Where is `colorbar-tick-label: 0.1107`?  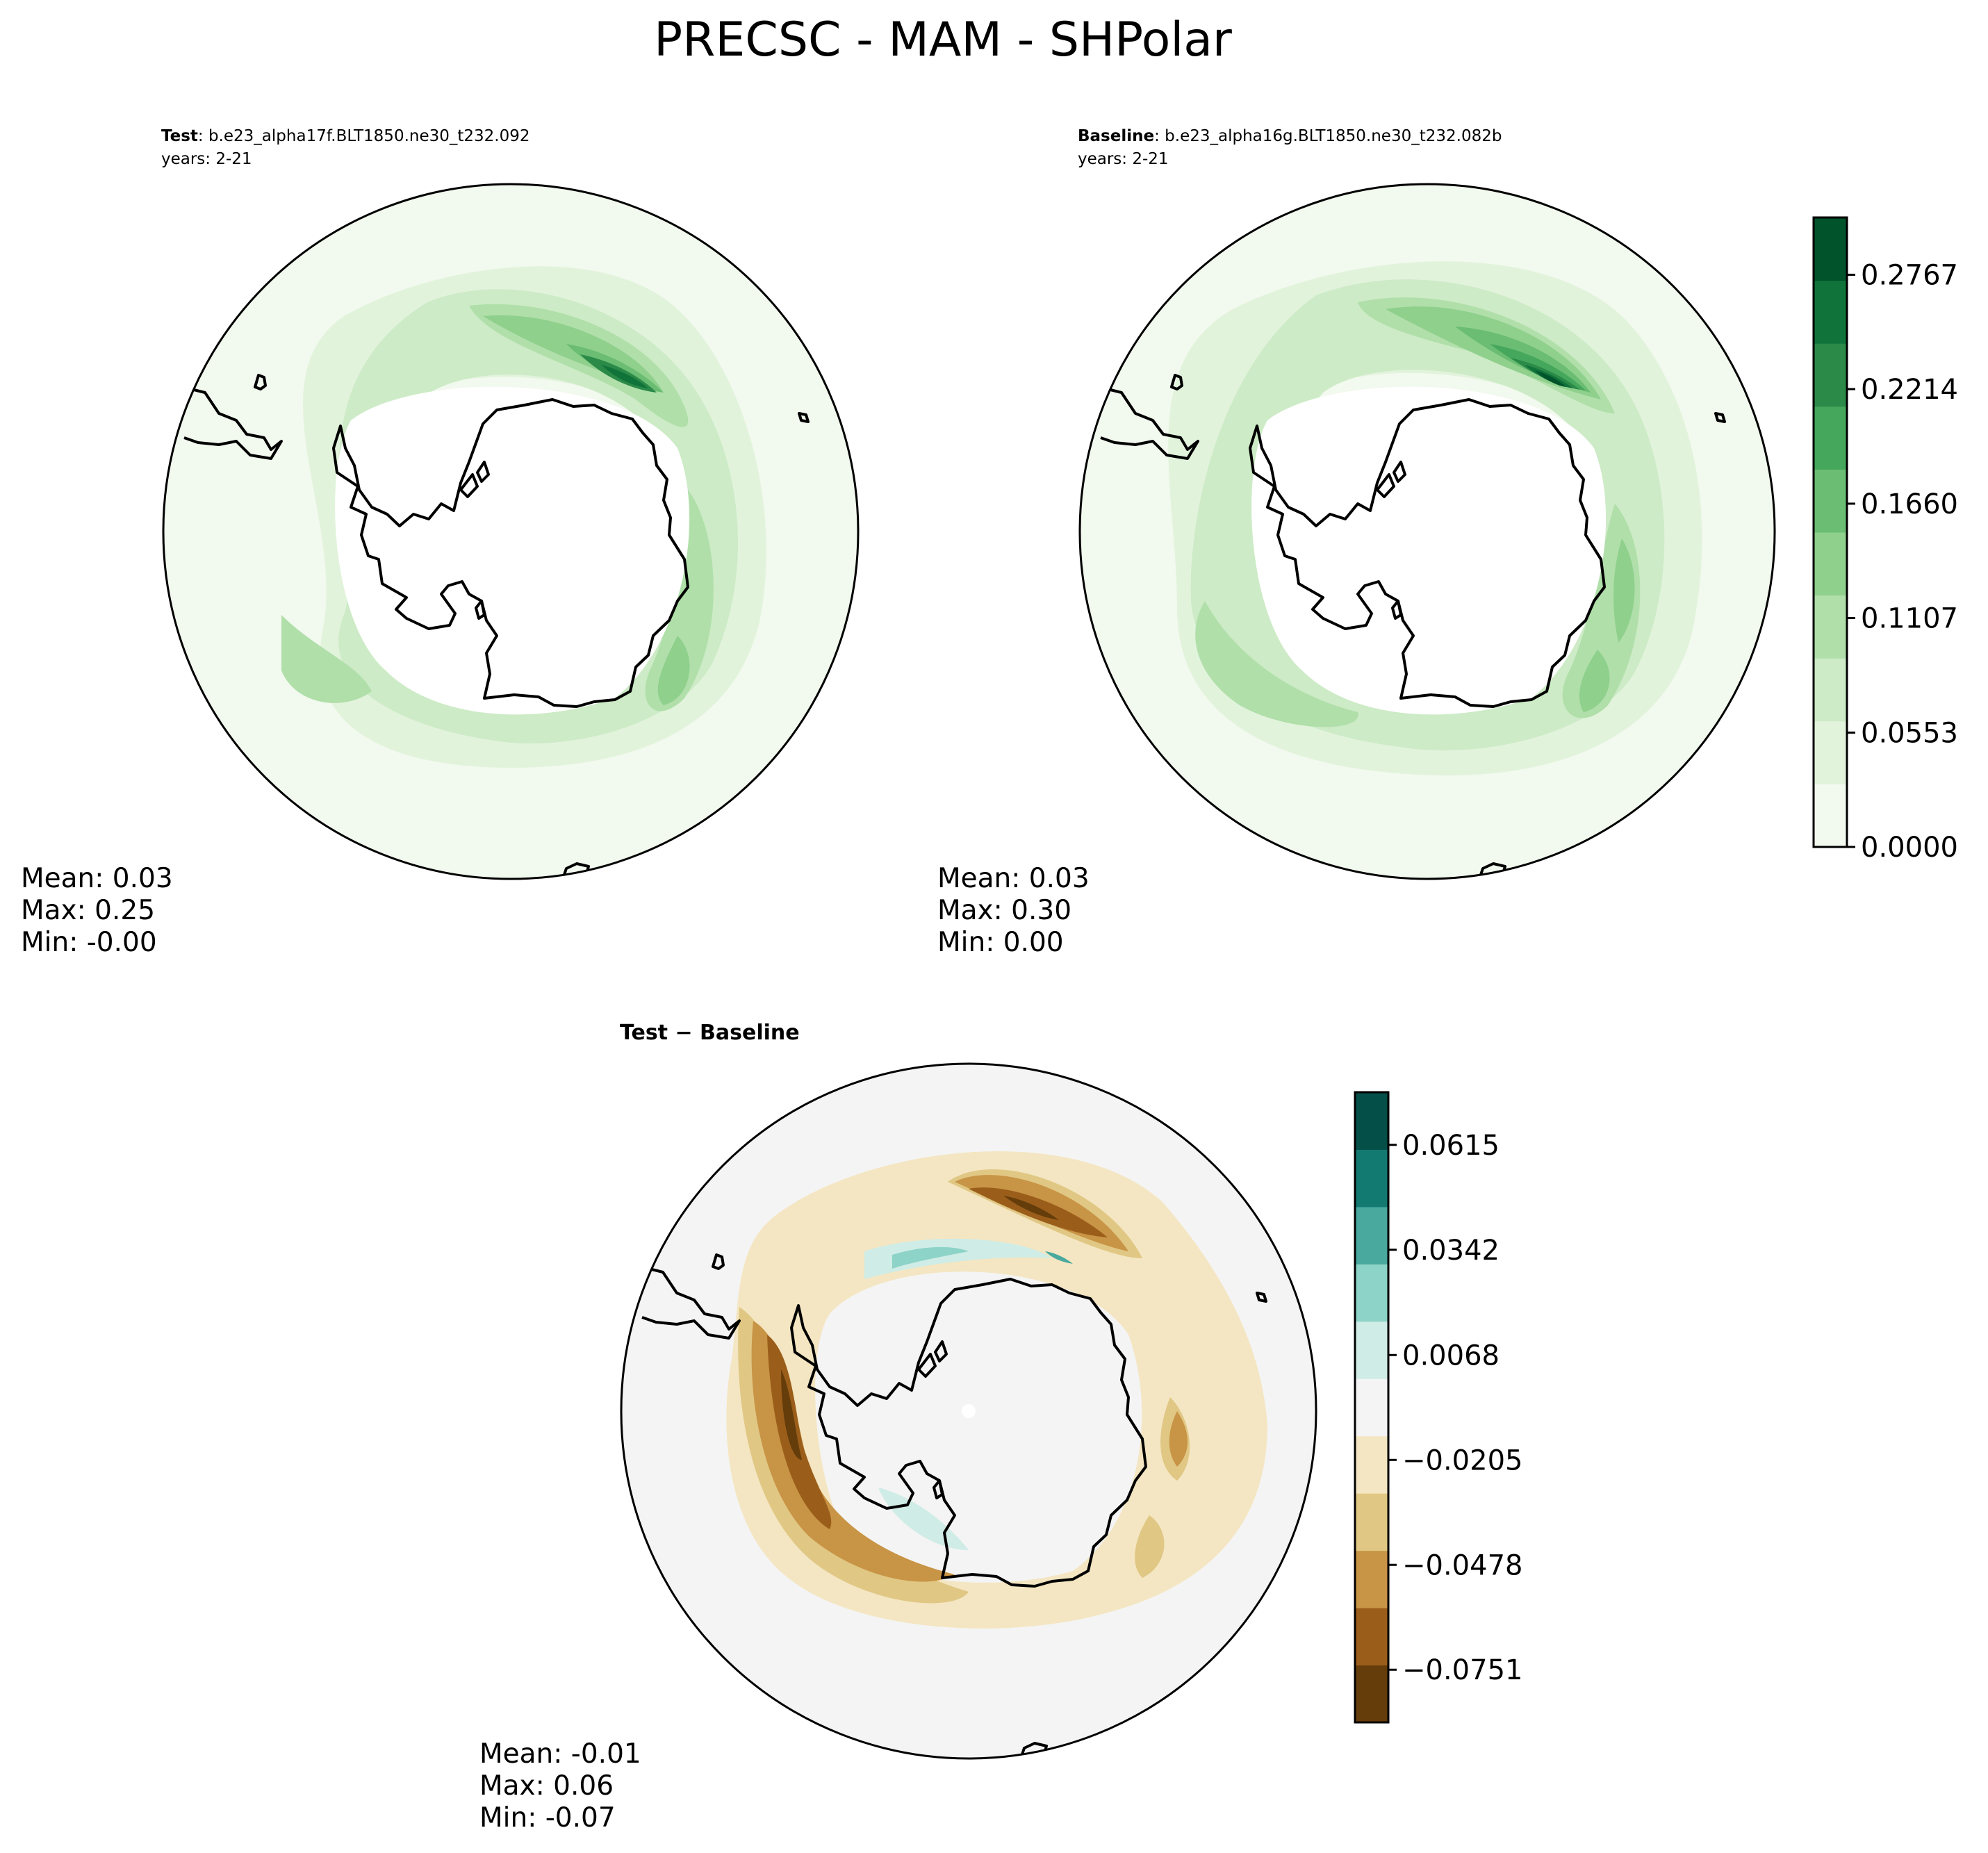 colorbar-tick-label: 0.1107 is located at coordinates (1909, 619).